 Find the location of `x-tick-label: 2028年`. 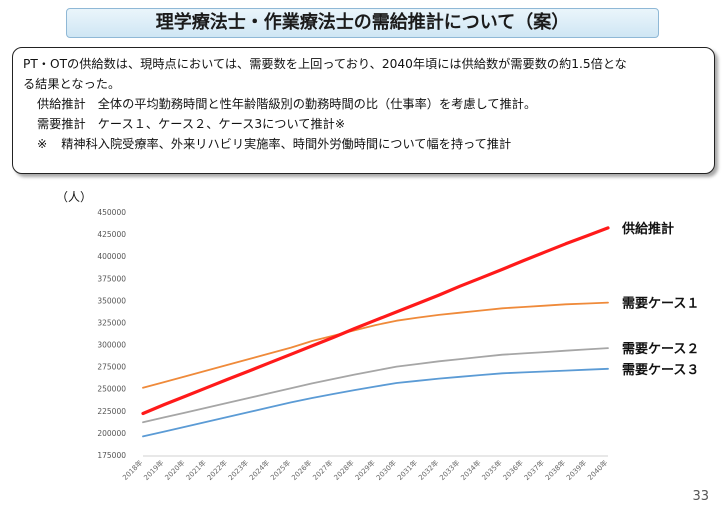

x-tick-label: 2028年 is located at coordinates (344, 470).